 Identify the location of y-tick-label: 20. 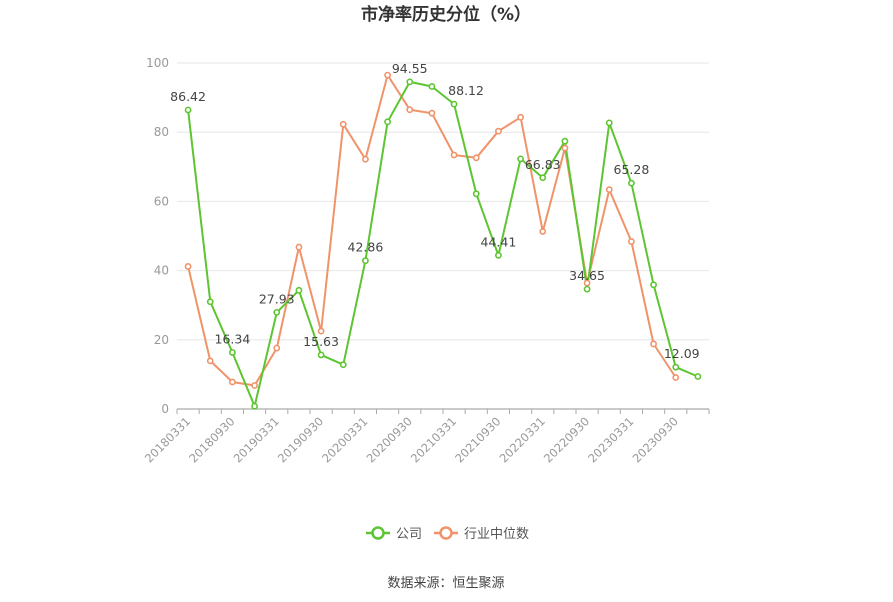
(161, 340).